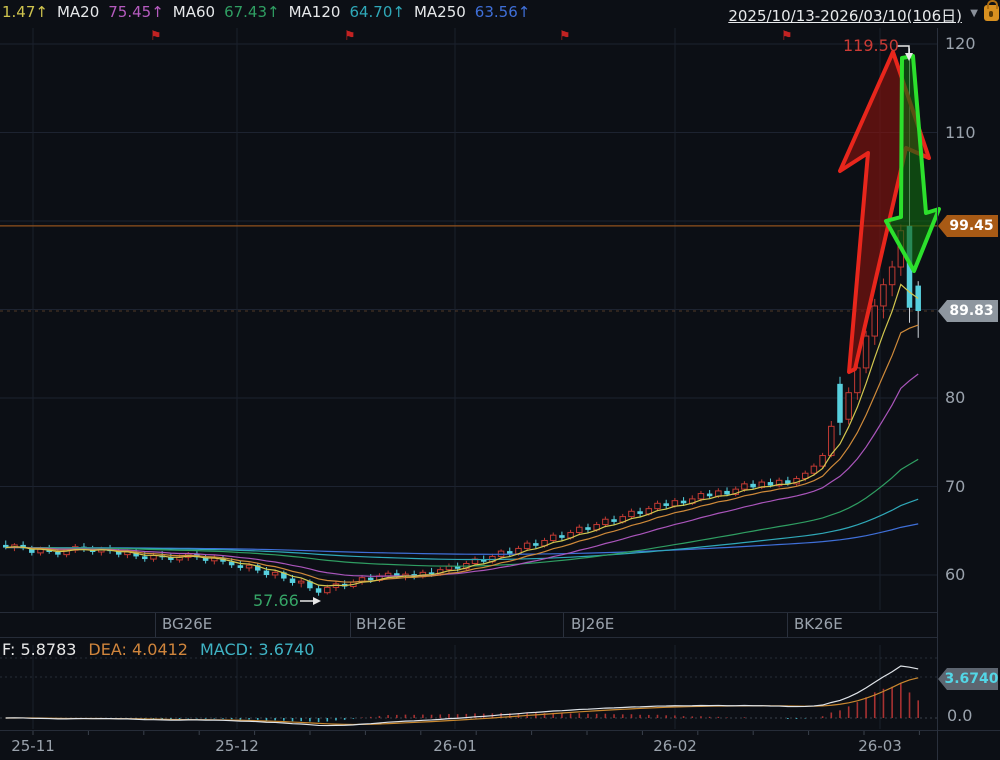  I want to click on ma-fast-value: 1.47↑, so click(25, 12).